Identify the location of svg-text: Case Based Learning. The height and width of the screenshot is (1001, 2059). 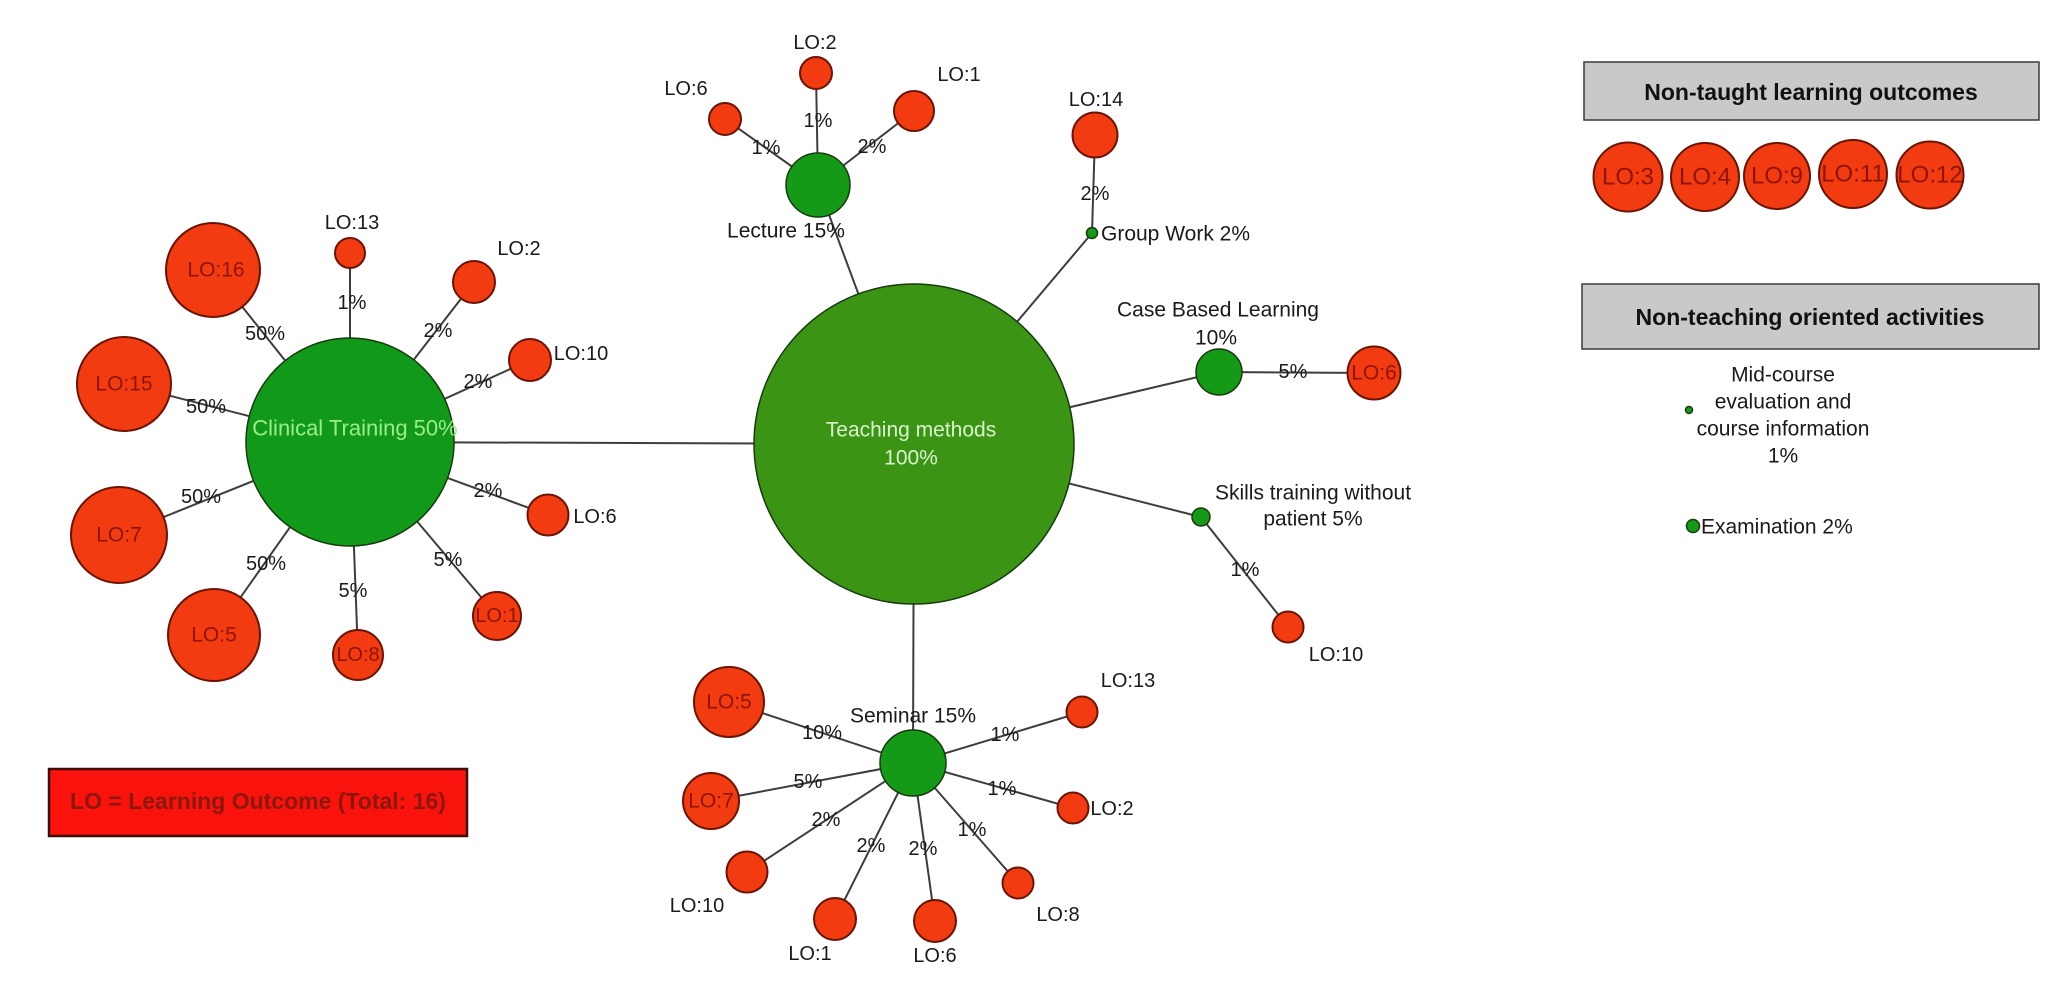
(1218, 310).